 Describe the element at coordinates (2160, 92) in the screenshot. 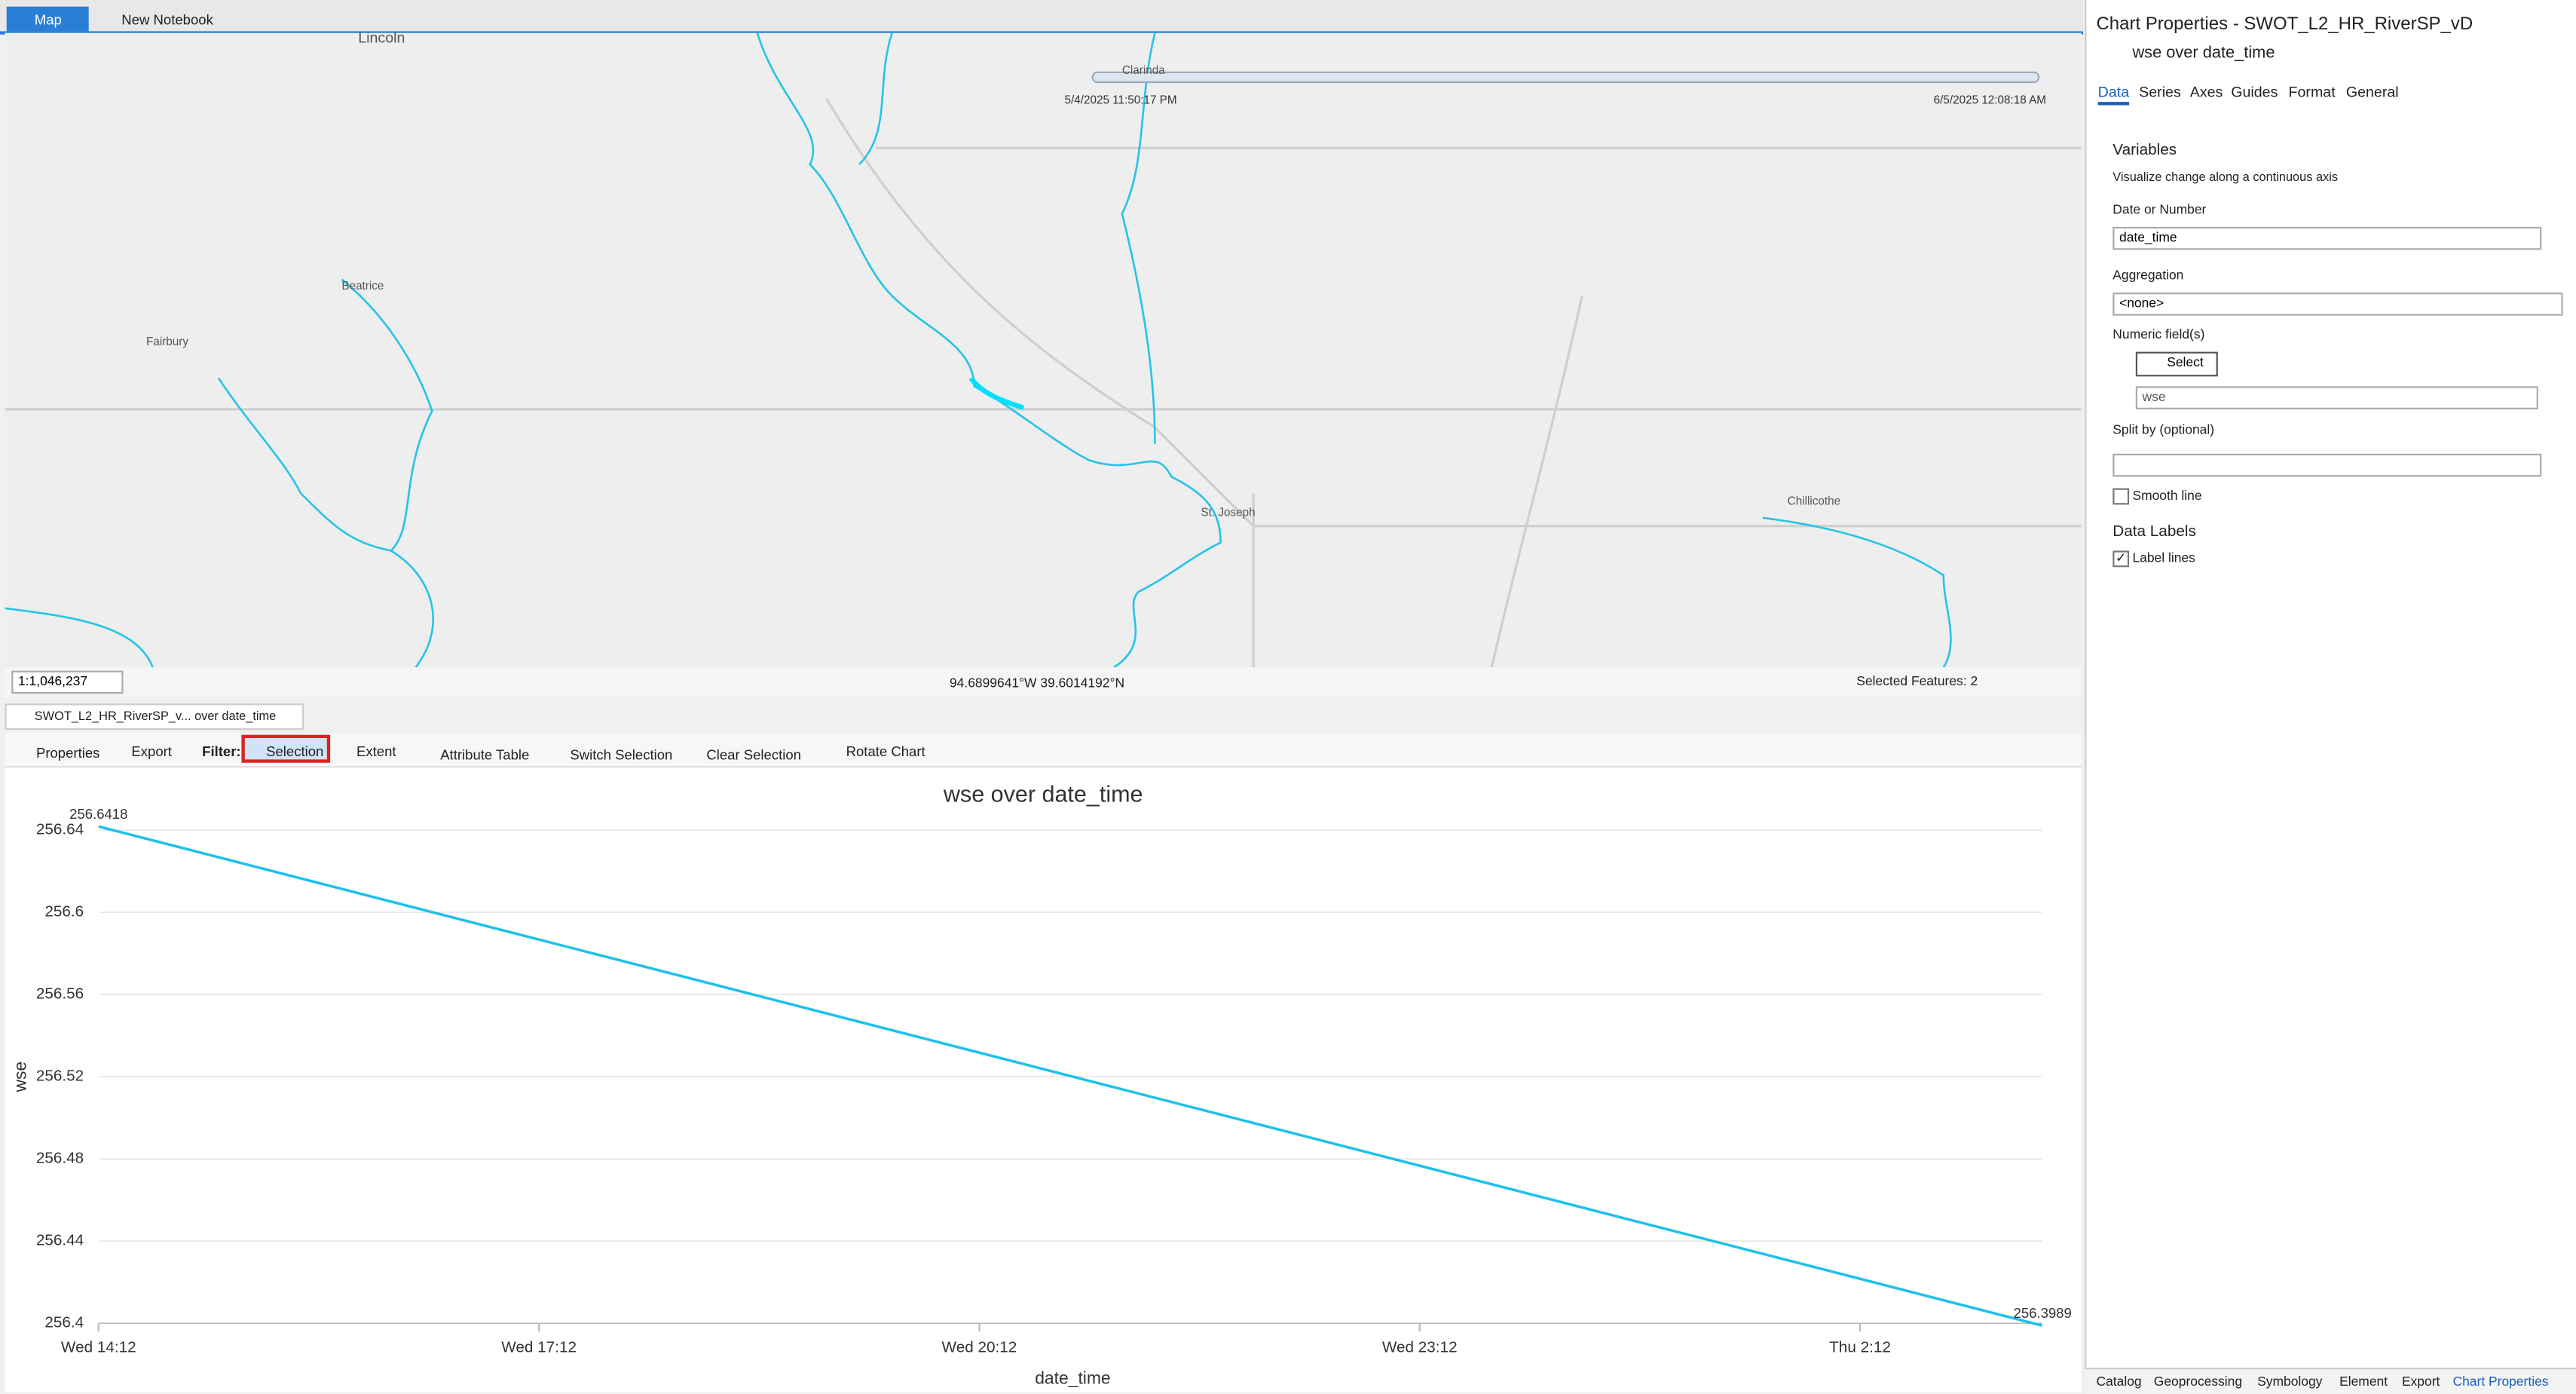

I see `prop-tab: Series` at that location.